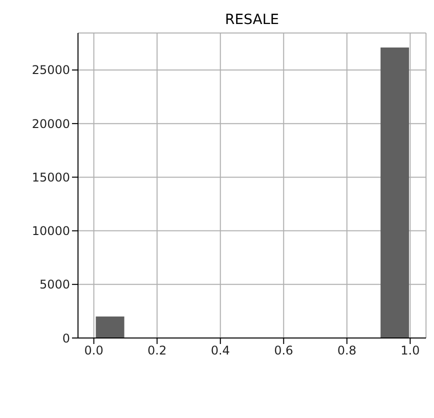  Describe the element at coordinates (220, 351) in the screenshot. I see `x-tick-label: 0.4` at that location.